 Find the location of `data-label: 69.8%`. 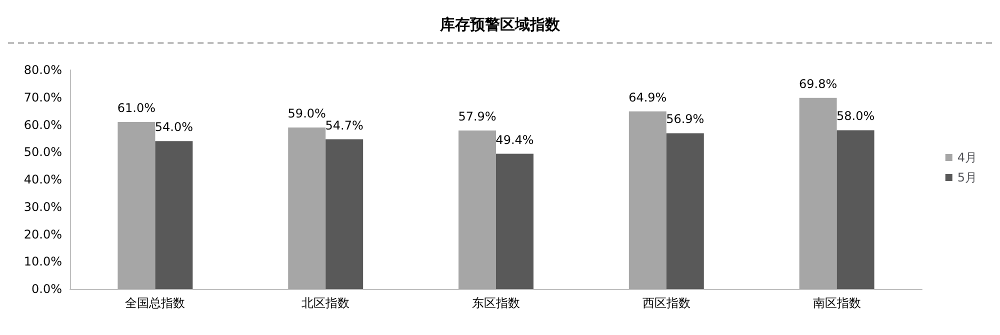

data-label: 69.8% is located at coordinates (818, 83).